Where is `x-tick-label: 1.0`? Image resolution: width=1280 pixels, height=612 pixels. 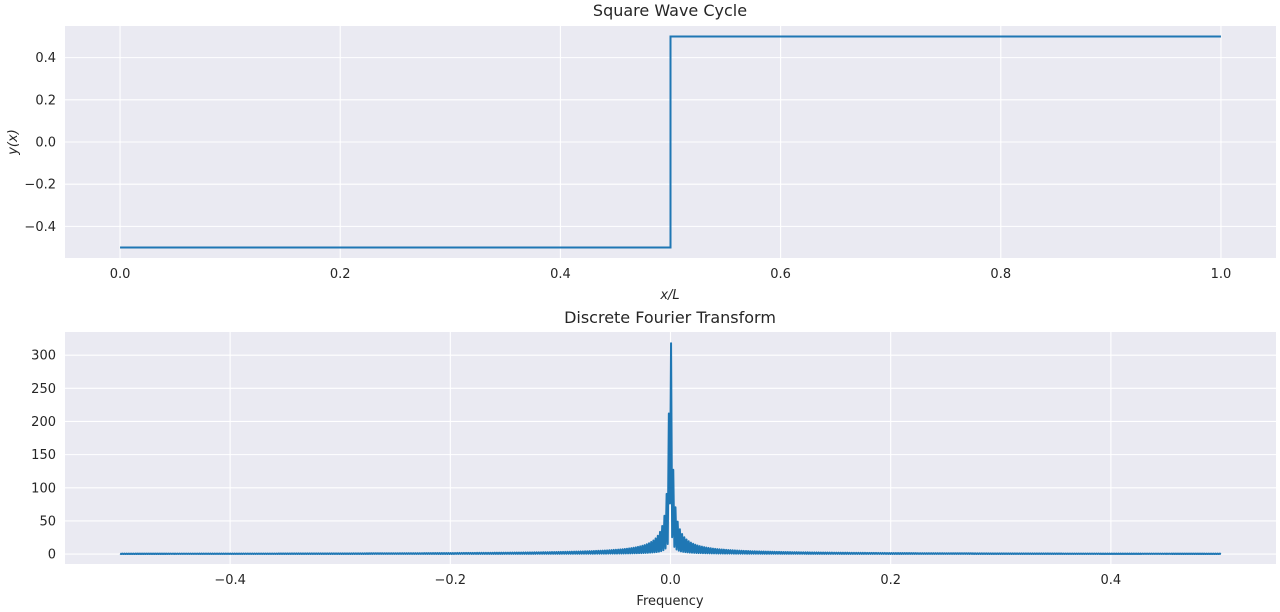 x-tick-label: 1.0 is located at coordinates (1221, 274).